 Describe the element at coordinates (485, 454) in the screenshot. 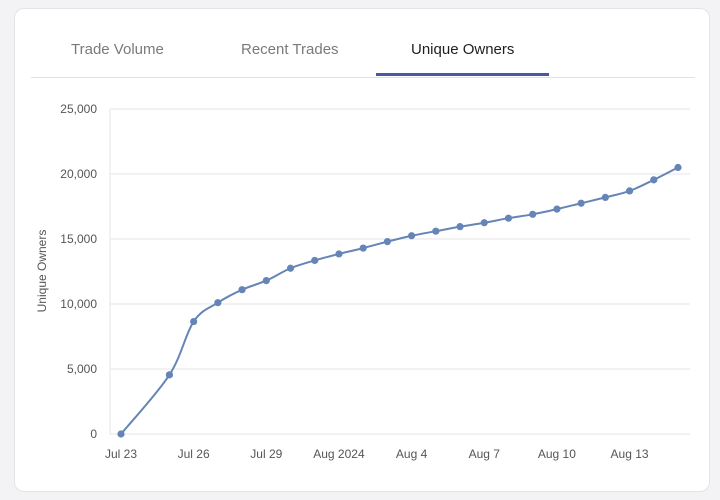

I see `x-tick-label: Aug 7` at that location.